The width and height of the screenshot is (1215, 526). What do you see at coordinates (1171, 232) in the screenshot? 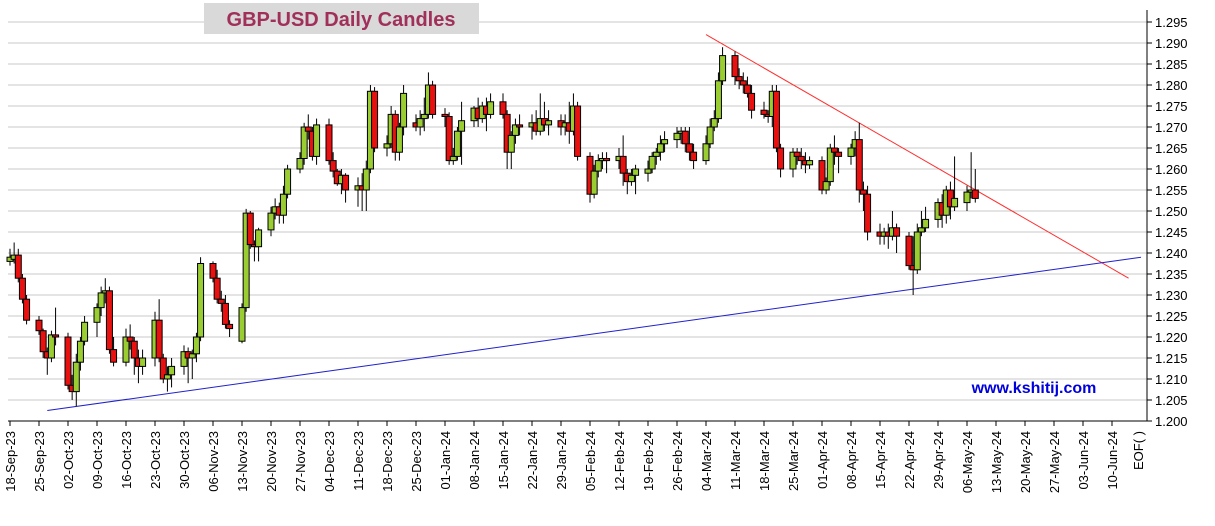
I see `y-tick-label: 1.245` at bounding box center [1171, 232].